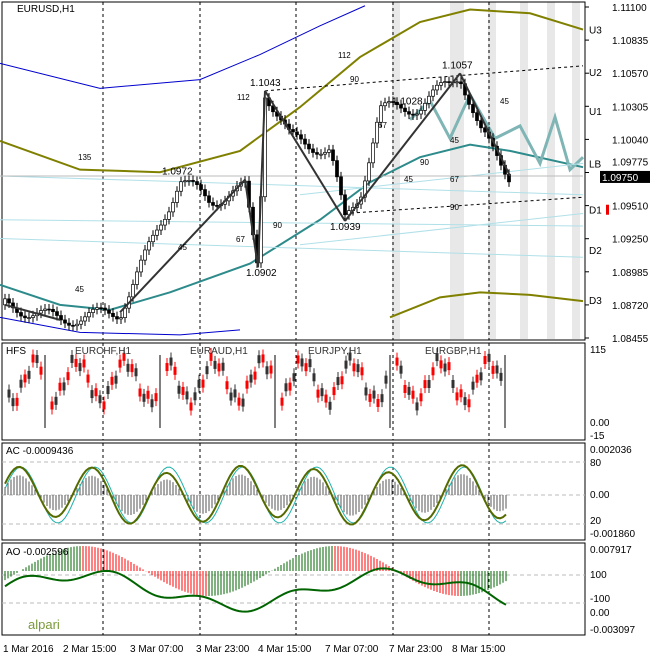  What do you see at coordinates (44, 624) in the screenshot?
I see `alpari-logo: alpari` at bounding box center [44, 624].